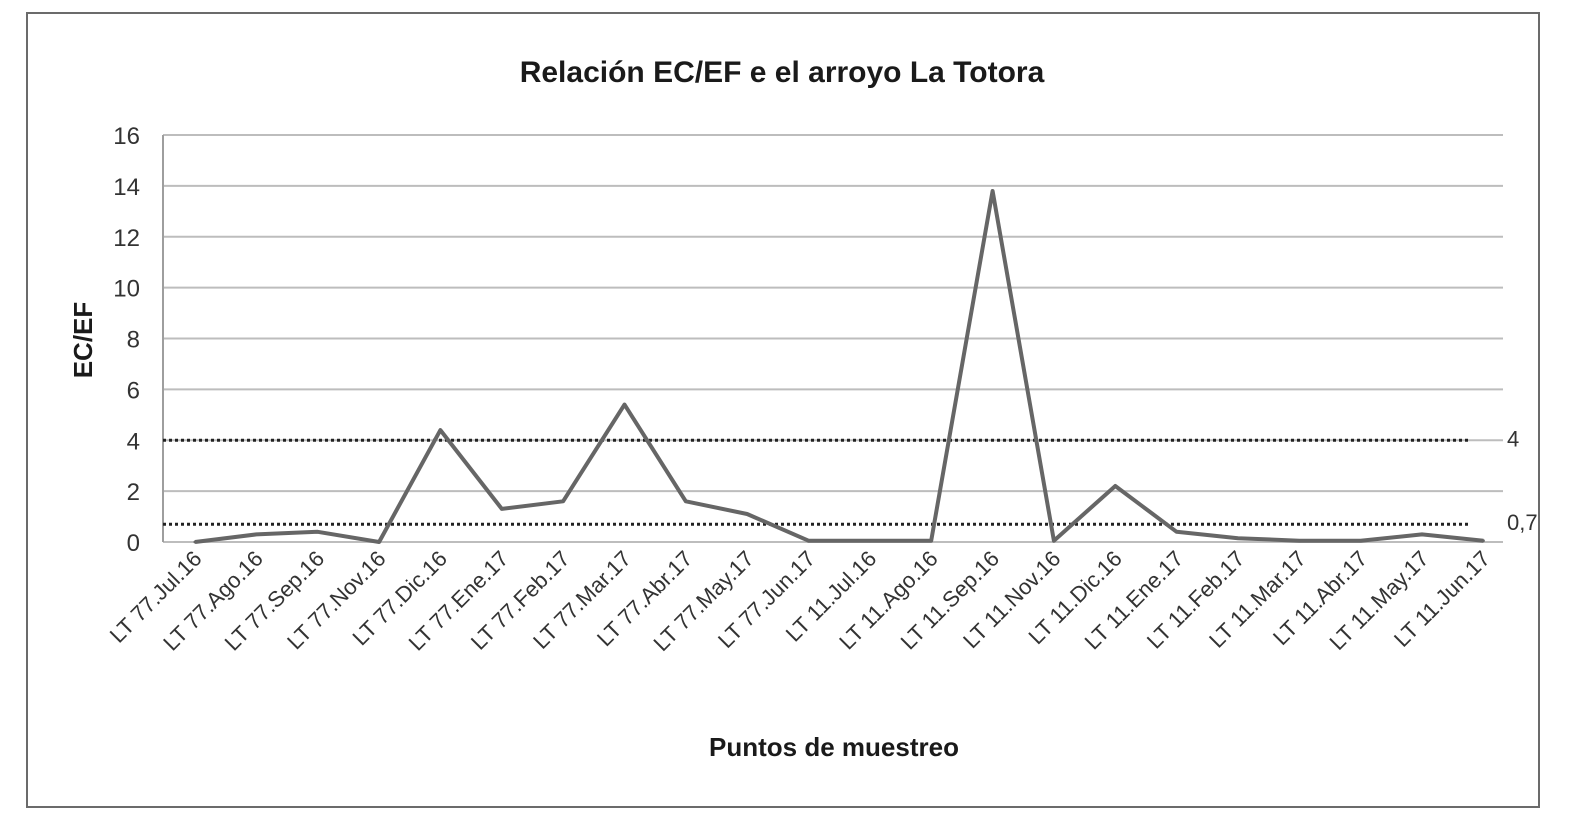  Describe the element at coordinates (133, 390) in the screenshot. I see `y-tick-label: 6` at that location.